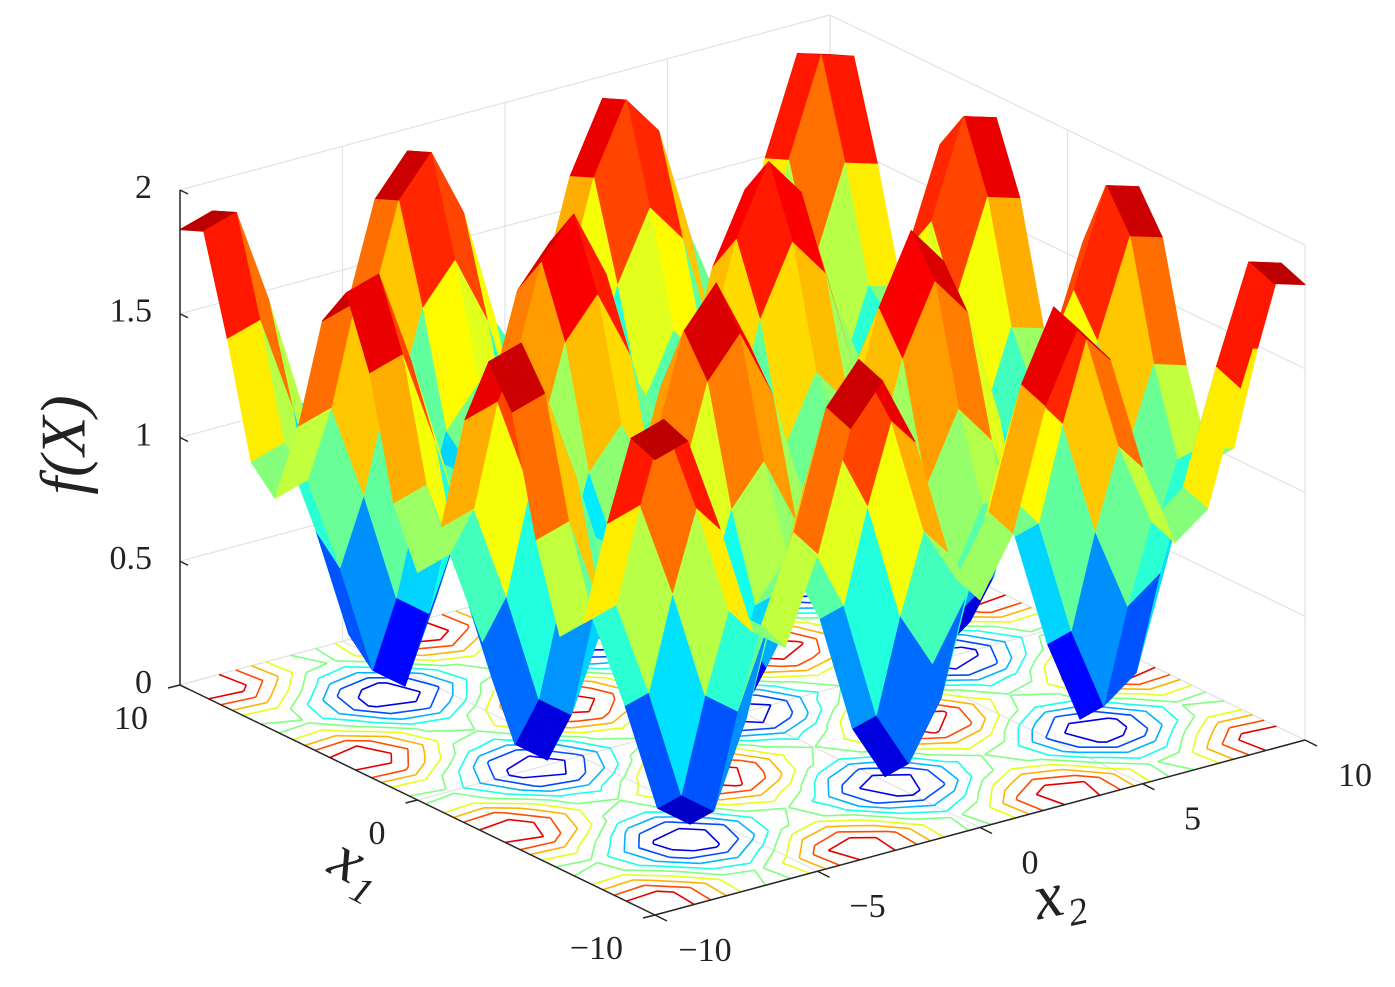 This screenshot has height=987, width=1395. Describe the element at coordinates (63, 445) in the screenshot. I see `z-axis-label: f(X)` at that location.